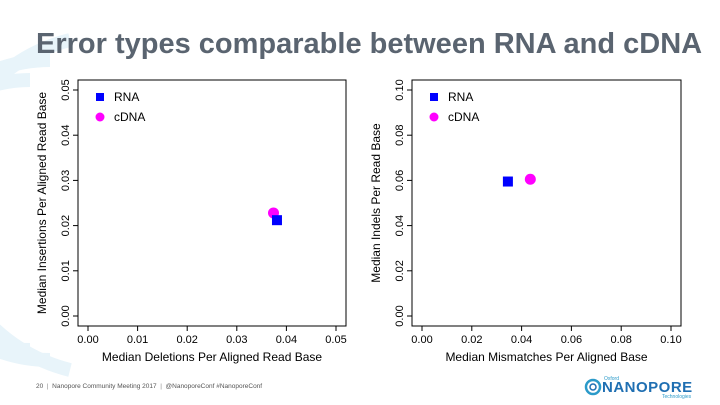 The image size is (720, 405). I want to click on y-axis-label: Median Insertions Per Aligned Read Base, so click(42, 203).